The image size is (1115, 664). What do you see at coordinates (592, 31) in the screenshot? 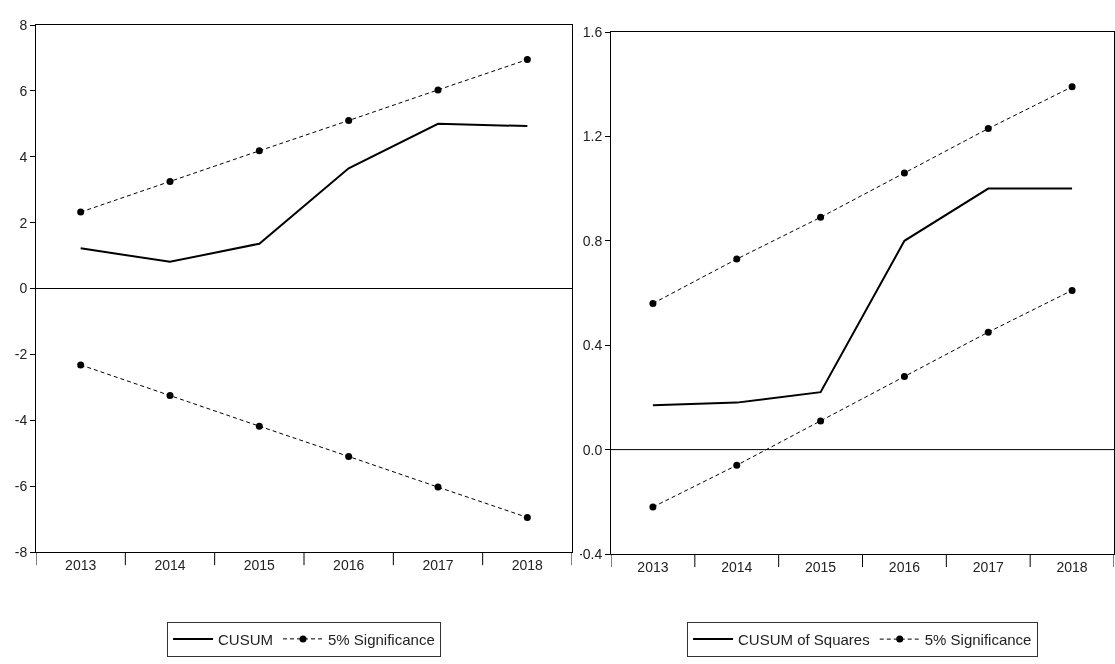
I see `y-tick-label: 1.6` at bounding box center [592, 31].